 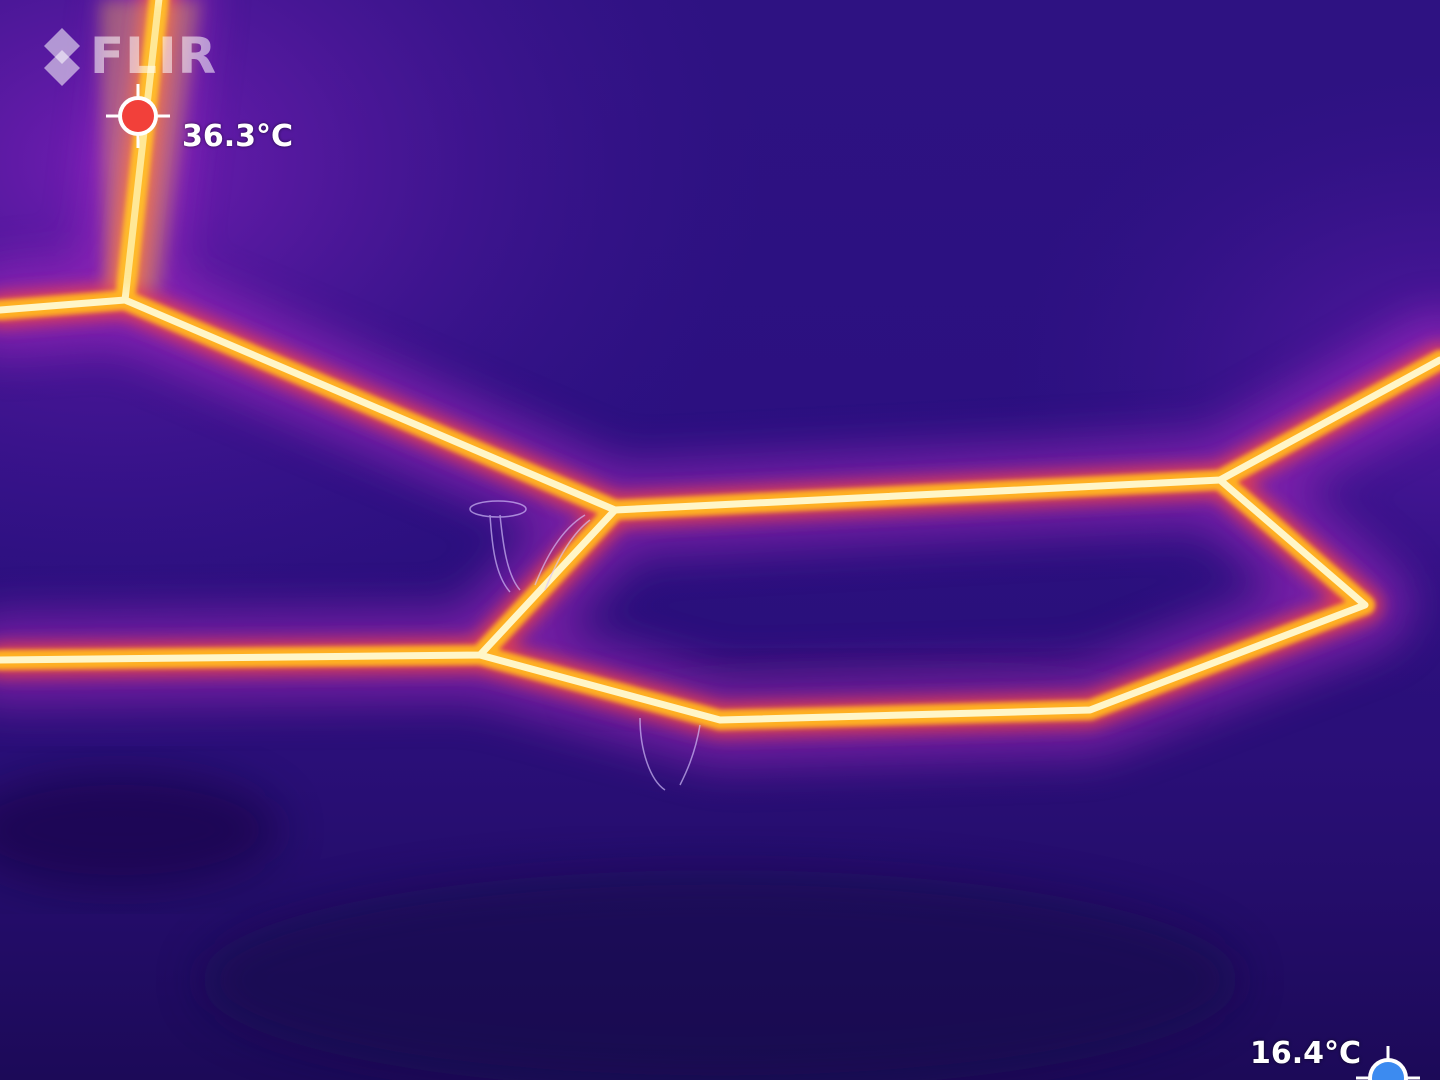 I want to click on max-temp-crosshair-icon, so click(x=138, y=116).